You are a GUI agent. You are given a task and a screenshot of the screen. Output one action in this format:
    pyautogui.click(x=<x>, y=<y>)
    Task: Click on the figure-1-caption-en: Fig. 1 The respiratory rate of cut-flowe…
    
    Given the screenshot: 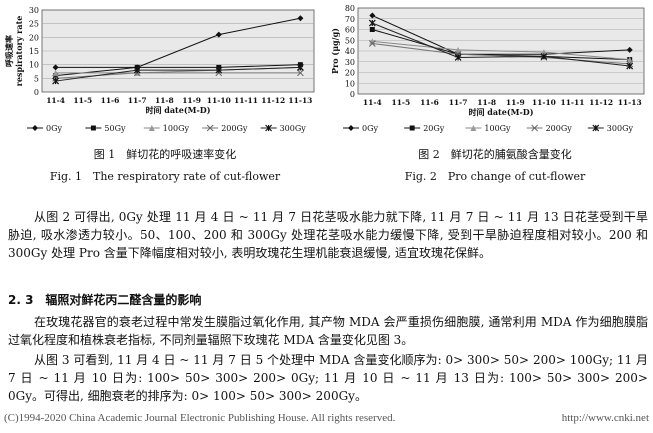 What is the action you would take?
    pyautogui.click(x=165, y=176)
    